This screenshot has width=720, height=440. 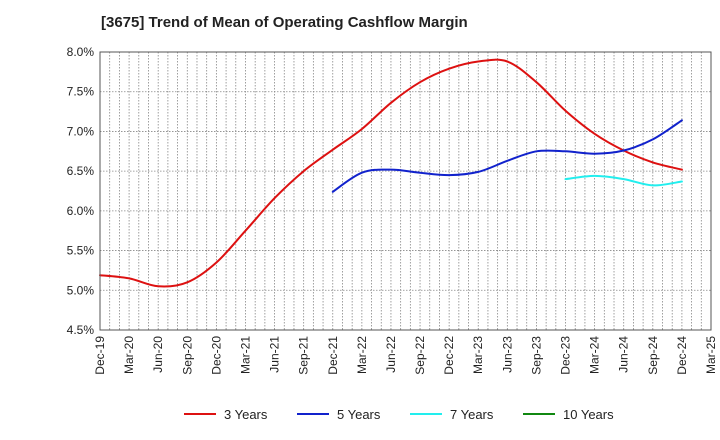 I want to click on legend: 3 Years 5 Years 7 Years 10 Years, so click(x=399, y=414).